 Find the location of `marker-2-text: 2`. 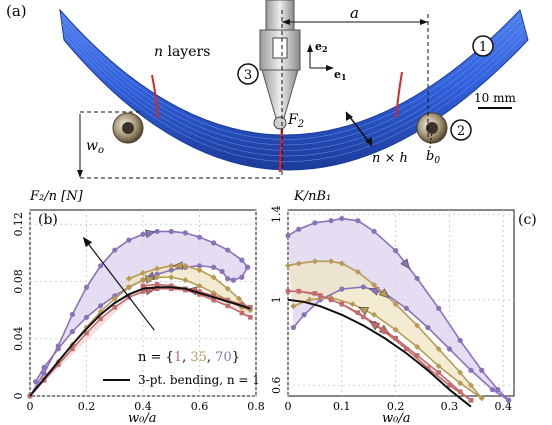

marker-2-text: 2 is located at coordinates (461, 131).